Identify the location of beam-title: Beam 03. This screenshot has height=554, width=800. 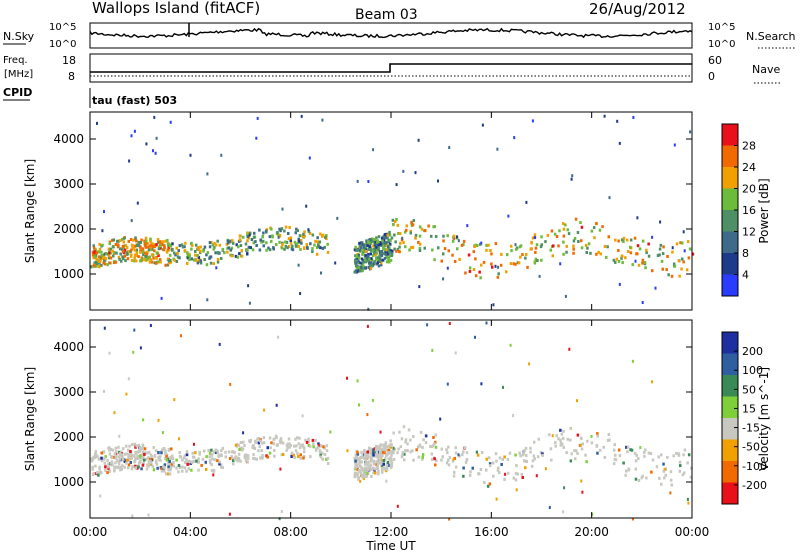
(386, 15).